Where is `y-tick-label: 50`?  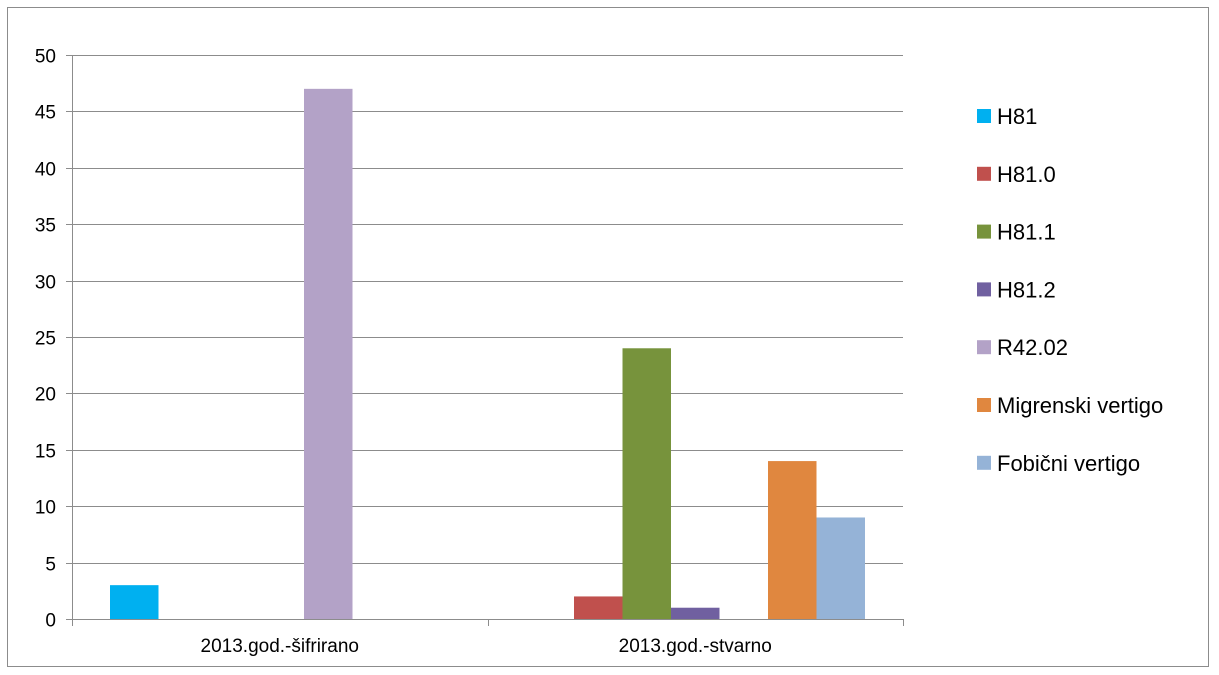 y-tick-label: 50 is located at coordinates (45, 57).